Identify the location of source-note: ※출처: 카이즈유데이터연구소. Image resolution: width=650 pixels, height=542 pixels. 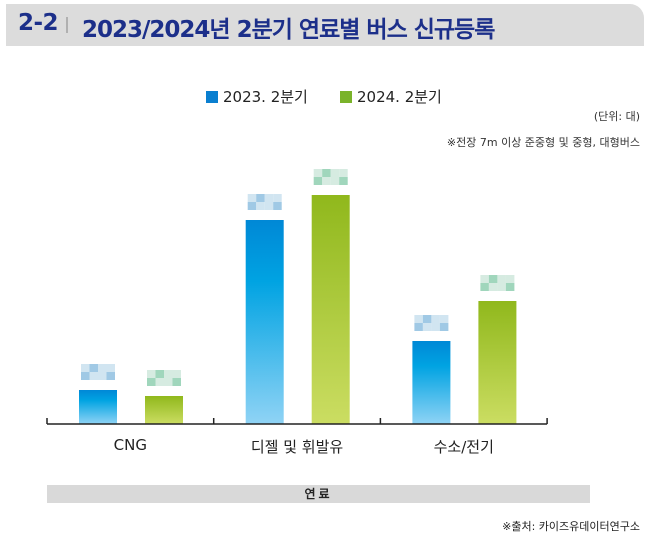
(571, 526).